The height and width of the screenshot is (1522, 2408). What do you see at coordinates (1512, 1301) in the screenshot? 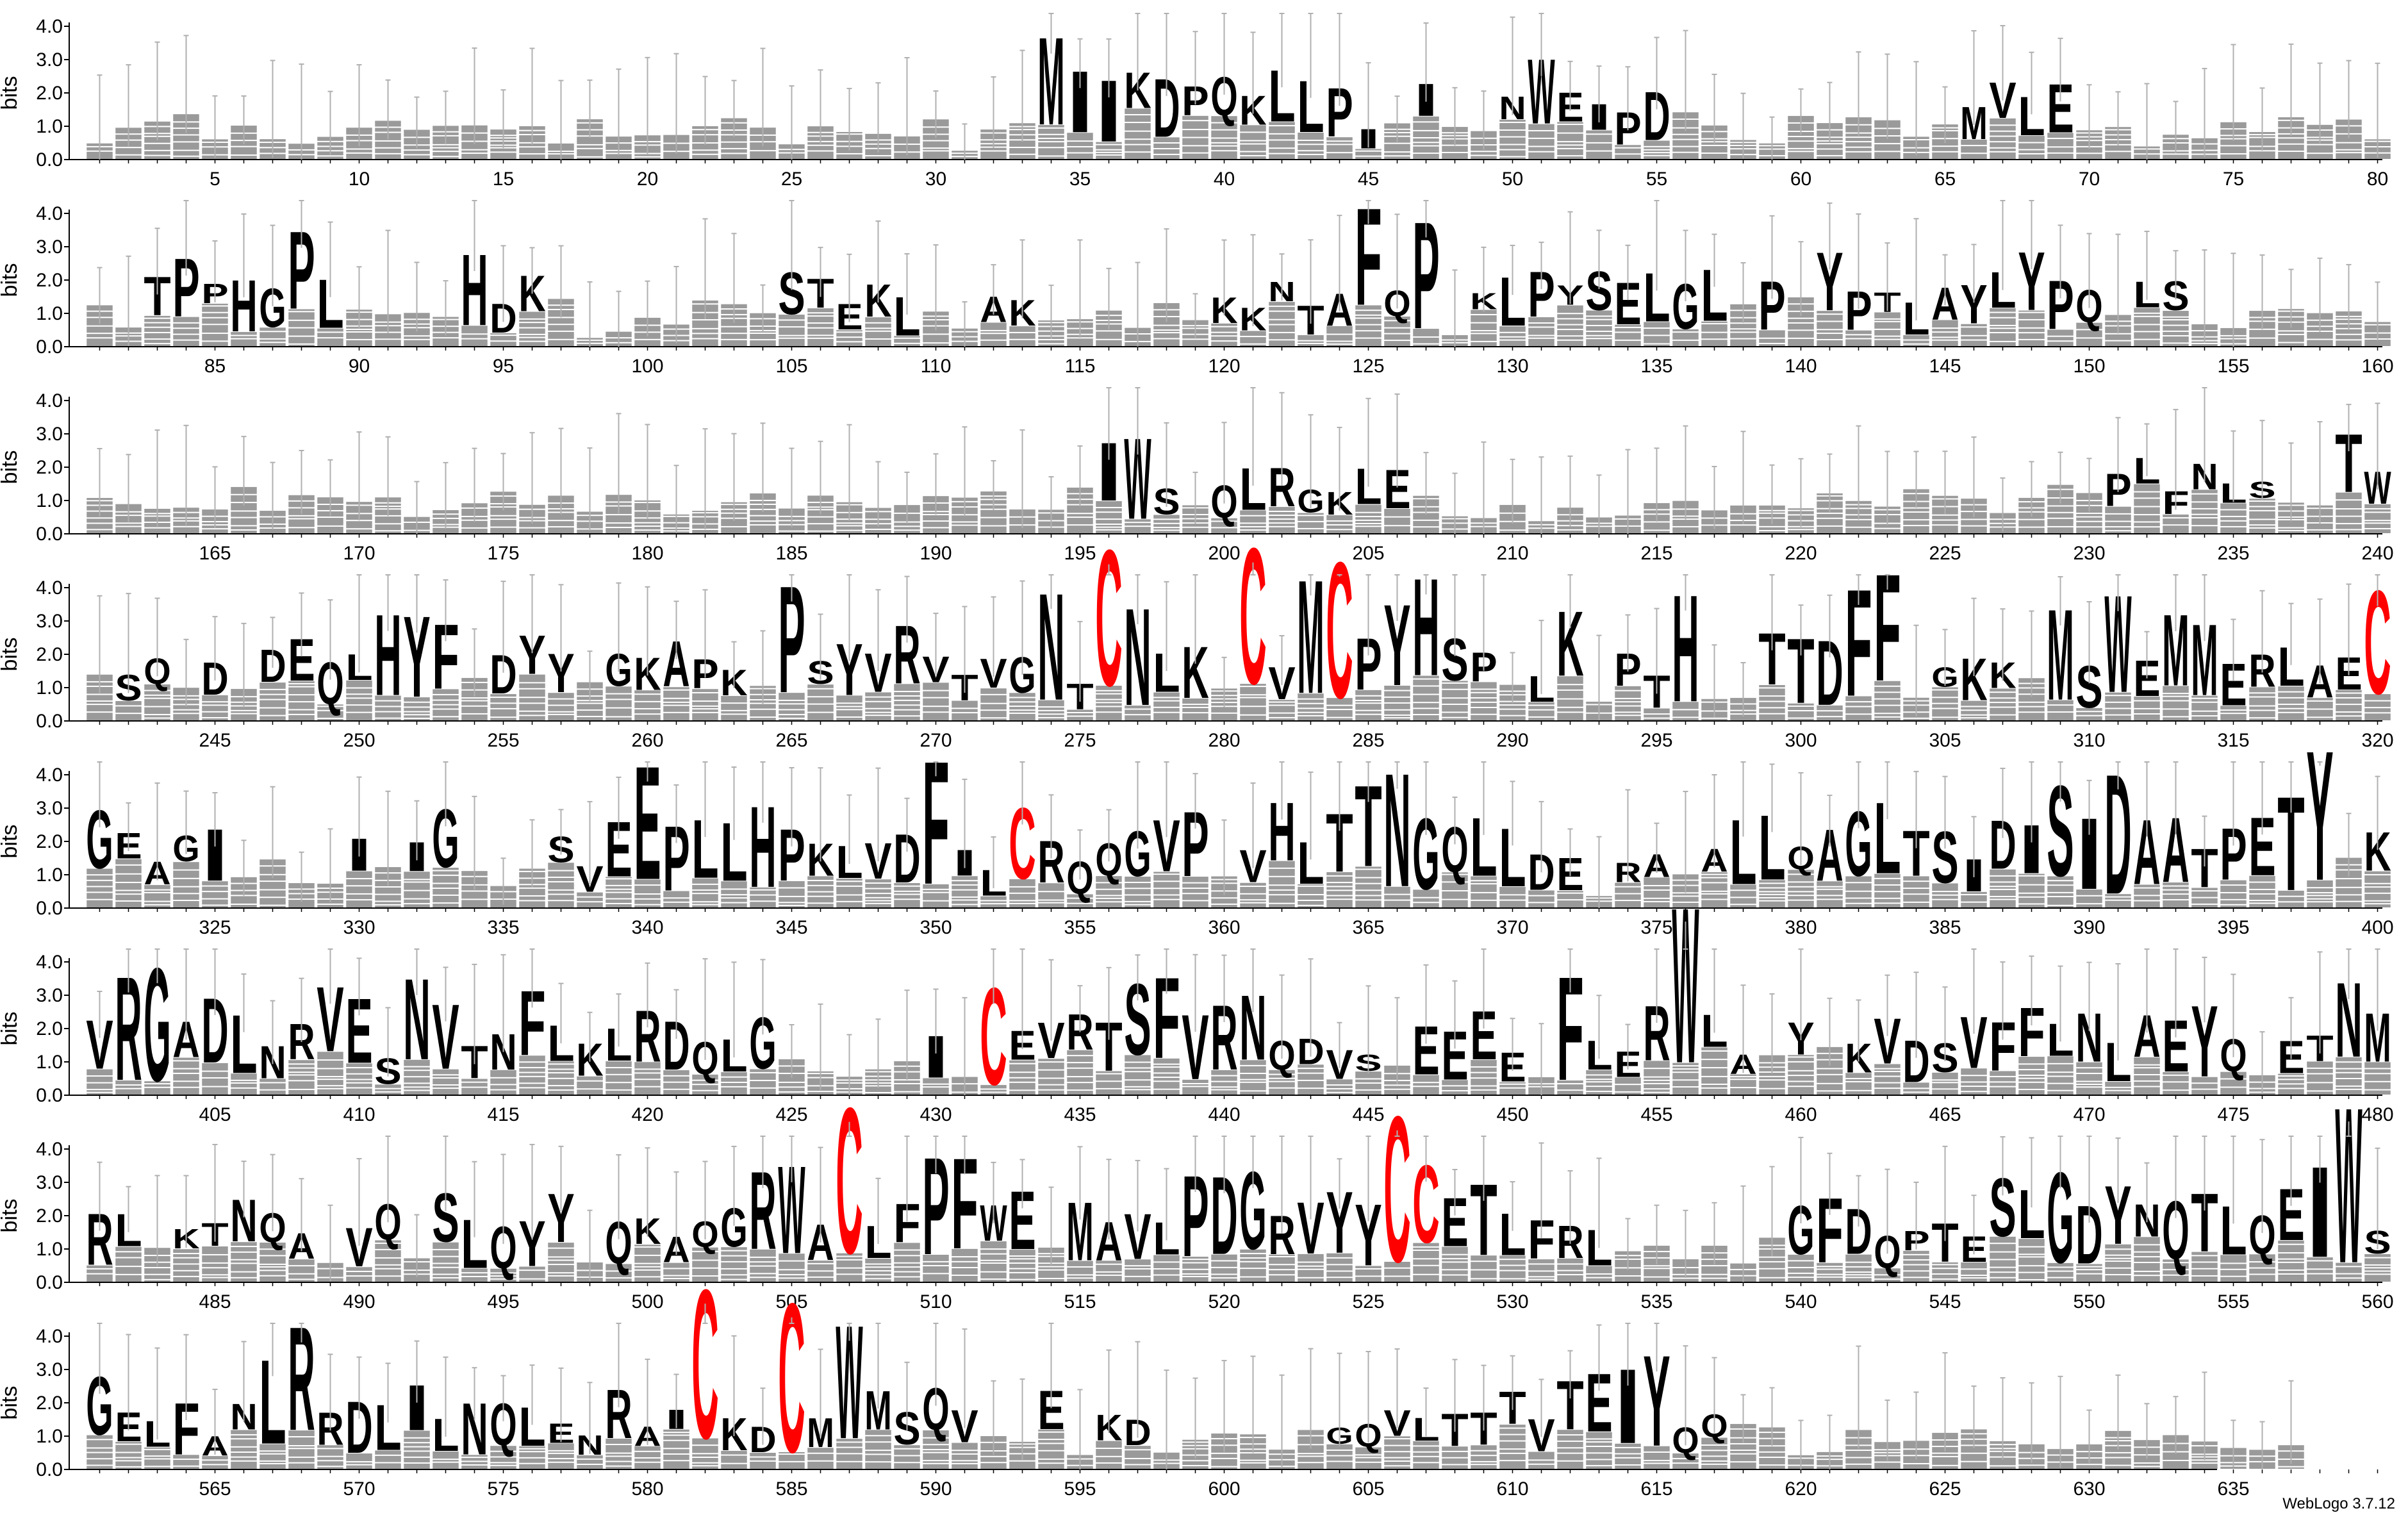
I see `x-tick-label: 530` at bounding box center [1512, 1301].